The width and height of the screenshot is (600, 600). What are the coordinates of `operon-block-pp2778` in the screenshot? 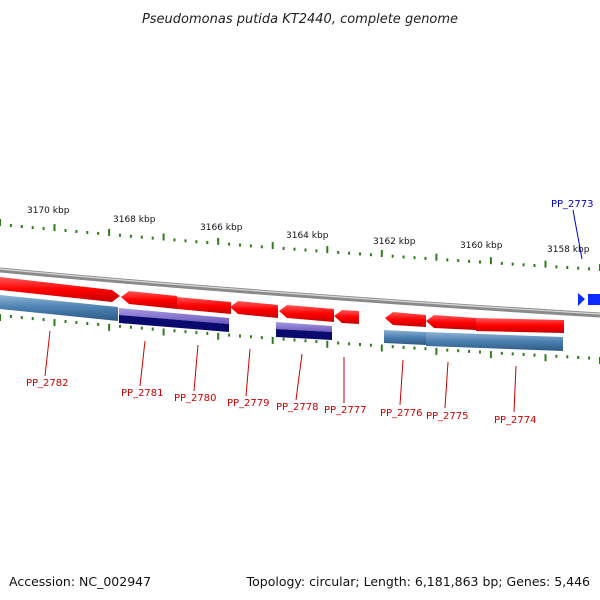 It's located at (304, 327).